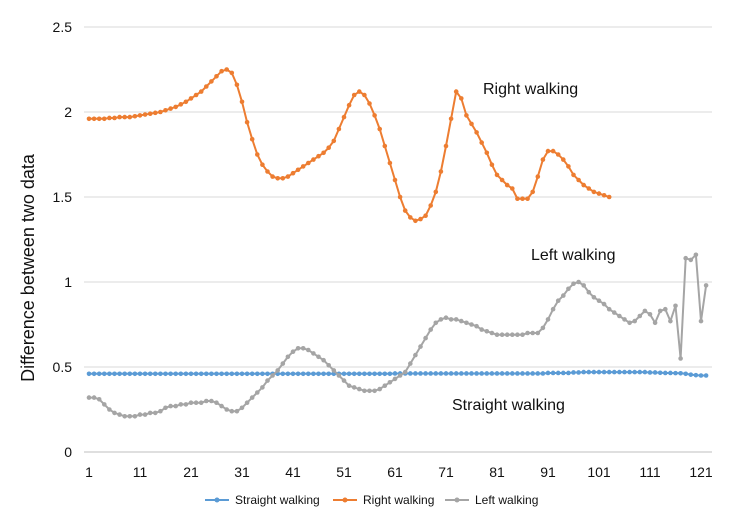 Image resolution: width=739 pixels, height=528 pixels. Describe the element at coordinates (68, 112) in the screenshot. I see `y-tick-label: 2` at that location.